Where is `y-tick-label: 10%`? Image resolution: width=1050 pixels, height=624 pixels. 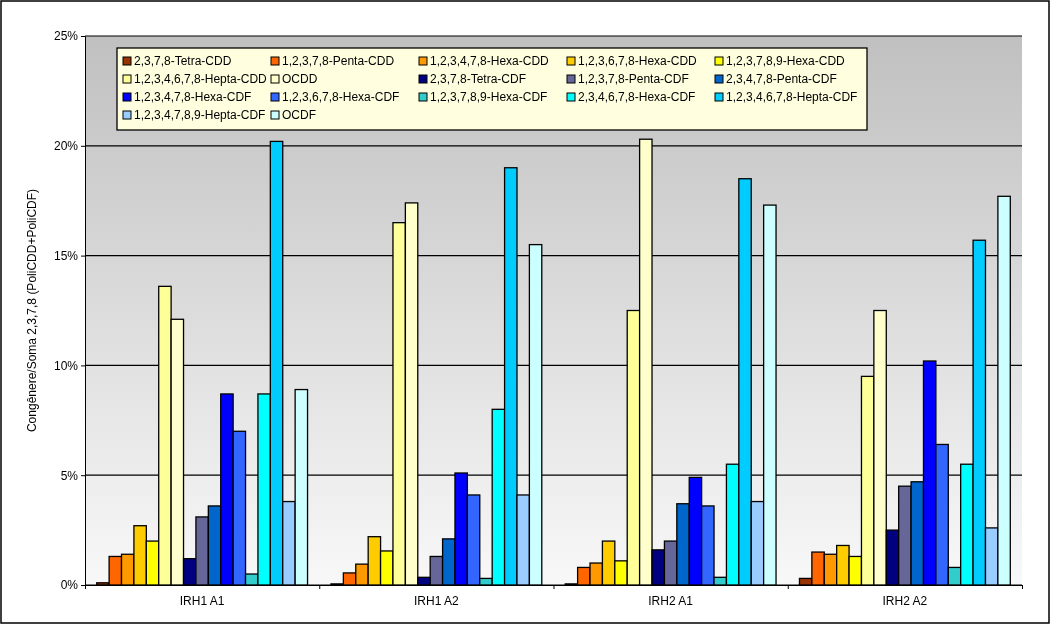 y-tick-label: 10% is located at coordinates (66, 365).